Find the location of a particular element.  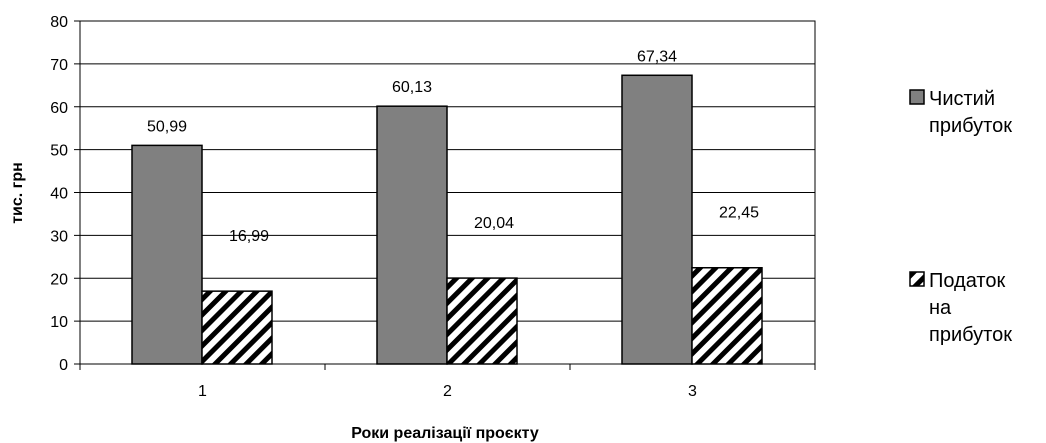

y-tick-label: 50 is located at coordinates (59, 151).